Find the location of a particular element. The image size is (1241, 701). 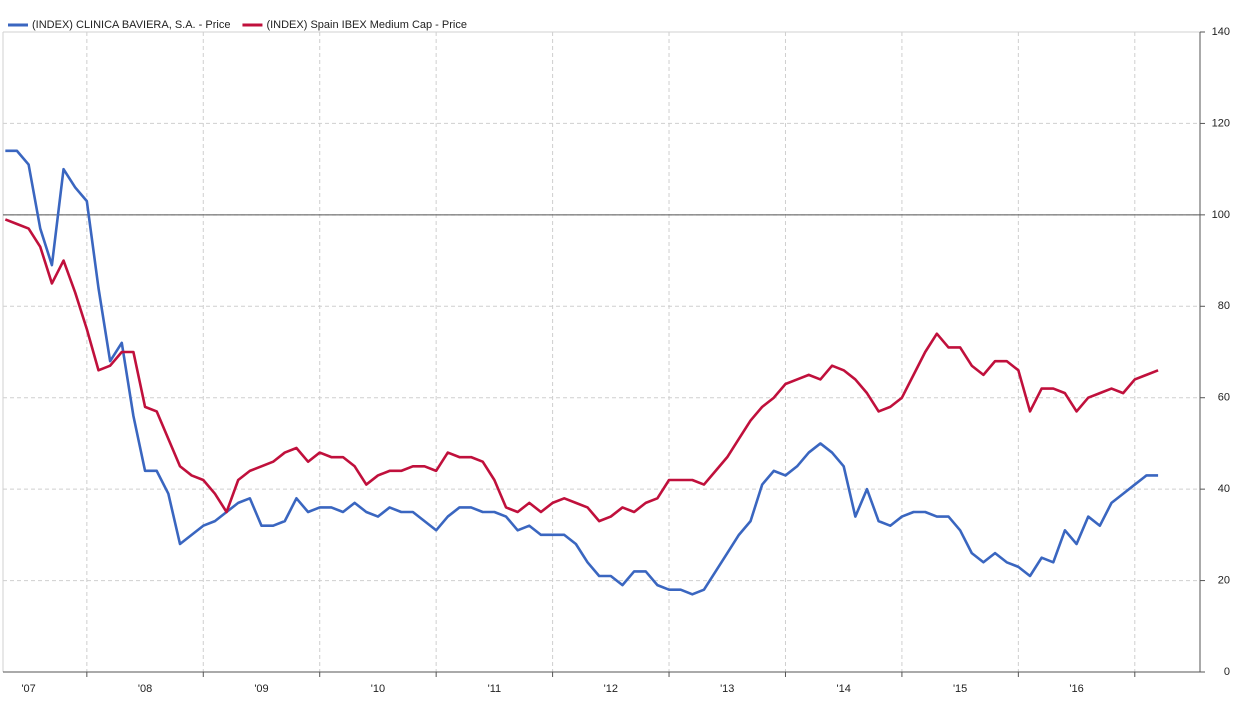

x-tick-label: '08 is located at coordinates (145, 689).